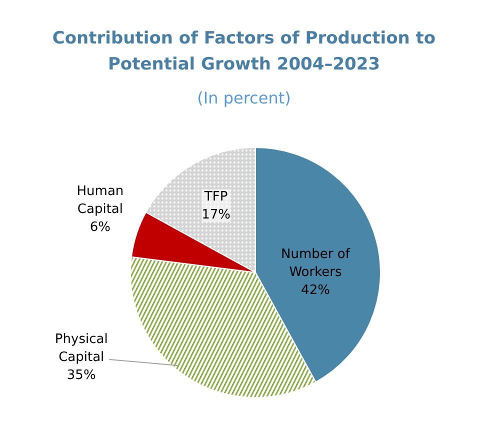 The height and width of the screenshot is (427, 487). I want to click on slice-label: Human Capital, so click(100, 201).